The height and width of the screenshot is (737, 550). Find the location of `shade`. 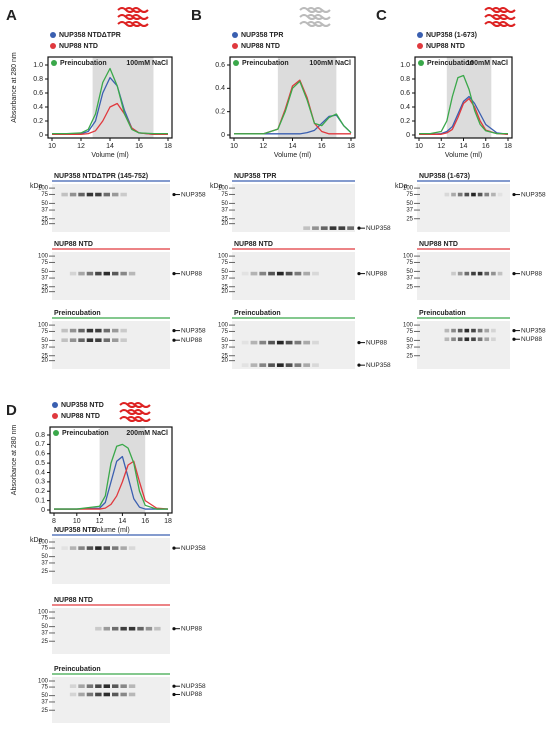

shade is located at coordinates (122, 470).